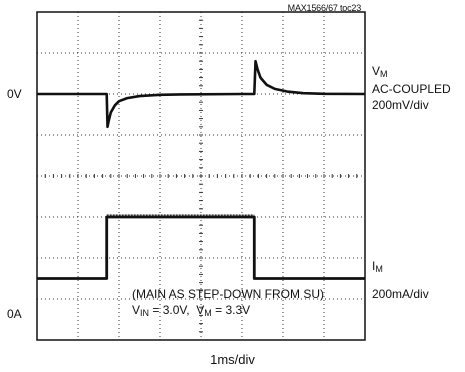  What do you see at coordinates (411, 89) in the screenshot?
I see `vm-coupling: AC-COUPLED` at bounding box center [411, 89].